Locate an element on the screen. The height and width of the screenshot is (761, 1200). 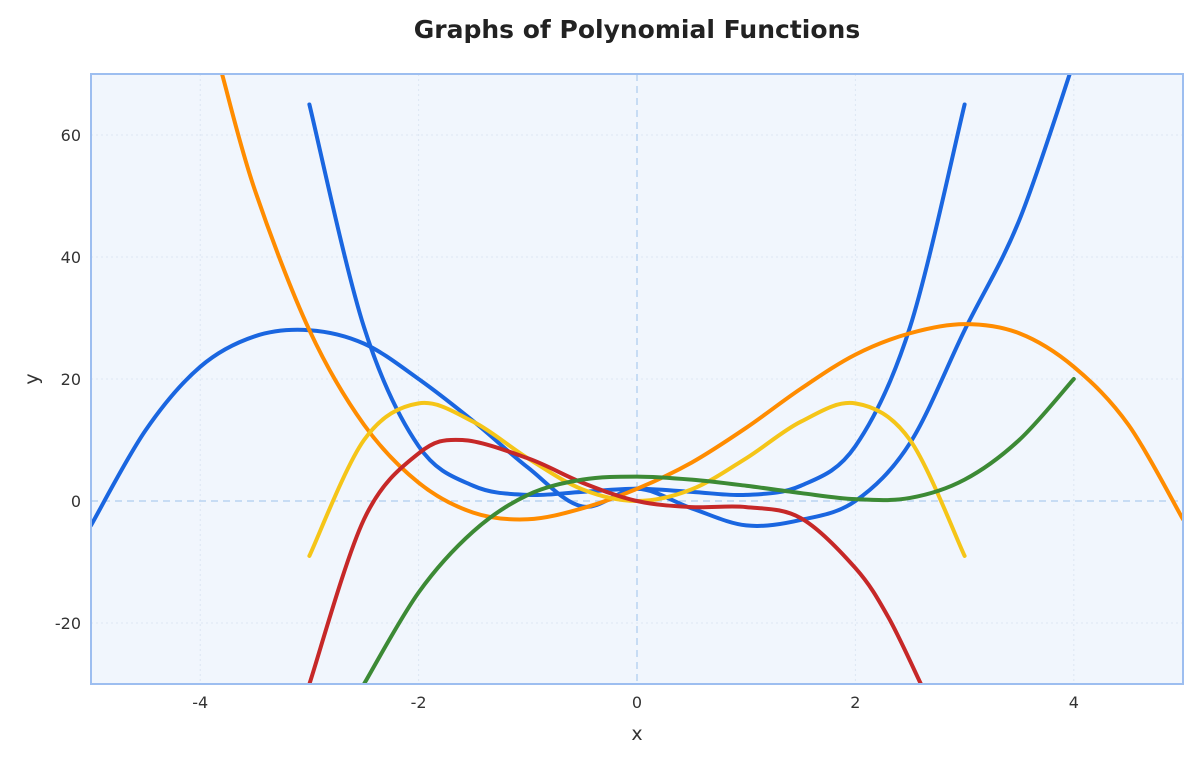
y-tick-labels: -20 0 20 40 60 is located at coordinates (68, 379).